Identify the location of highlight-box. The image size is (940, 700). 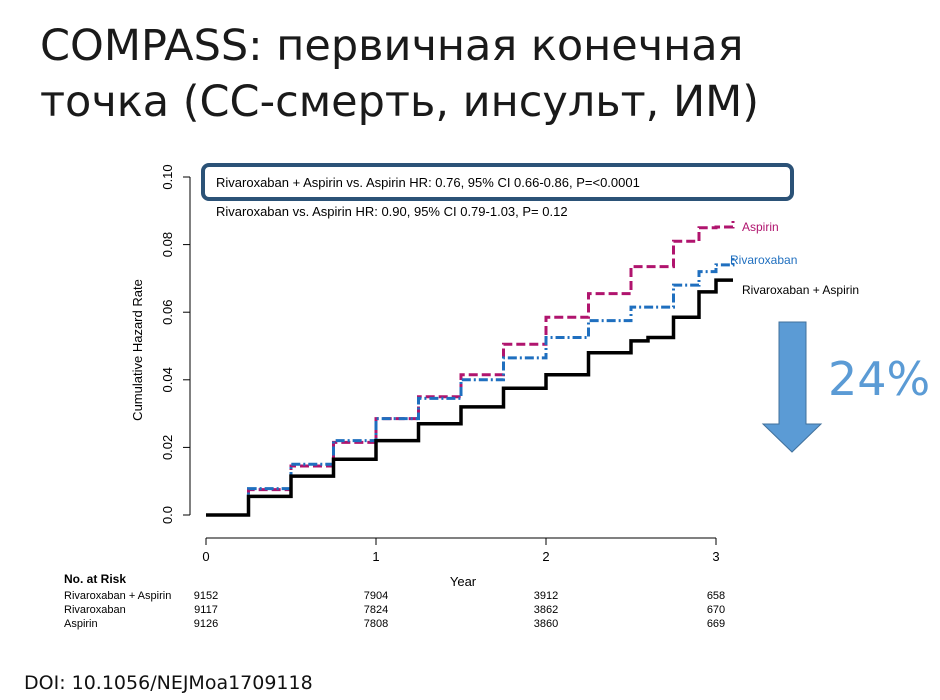
(497, 182).